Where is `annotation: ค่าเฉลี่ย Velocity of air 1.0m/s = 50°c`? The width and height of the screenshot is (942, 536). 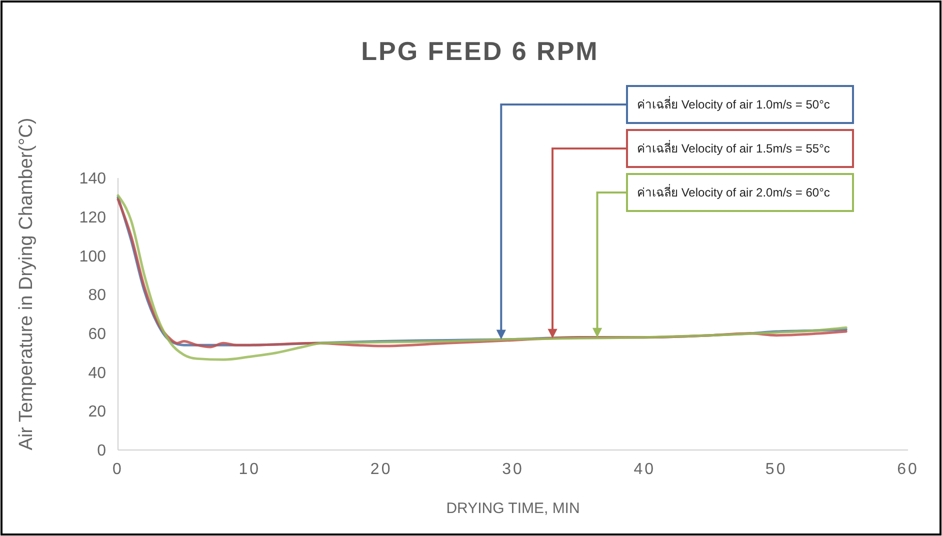
annotation: ค่าเฉลี่ย Velocity of air 1.0m/s = 50°c is located at coordinates (733, 104).